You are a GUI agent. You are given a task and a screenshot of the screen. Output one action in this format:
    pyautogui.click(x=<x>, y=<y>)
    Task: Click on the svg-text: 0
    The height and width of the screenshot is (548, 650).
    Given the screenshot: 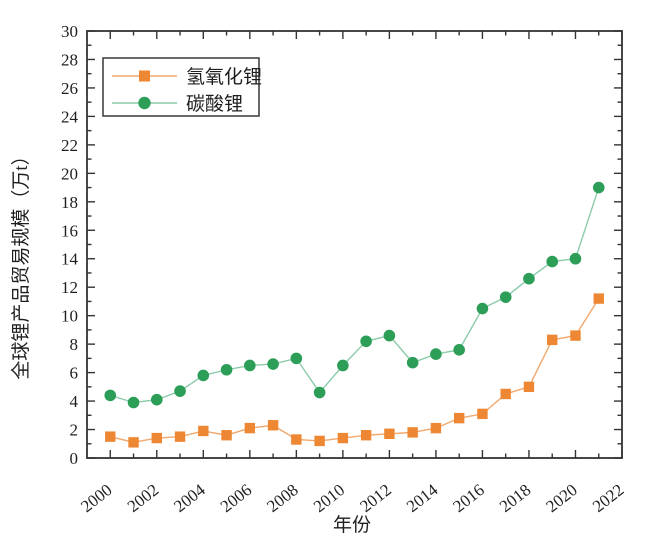 What is the action you would take?
    pyautogui.click(x=74, y=458)
    